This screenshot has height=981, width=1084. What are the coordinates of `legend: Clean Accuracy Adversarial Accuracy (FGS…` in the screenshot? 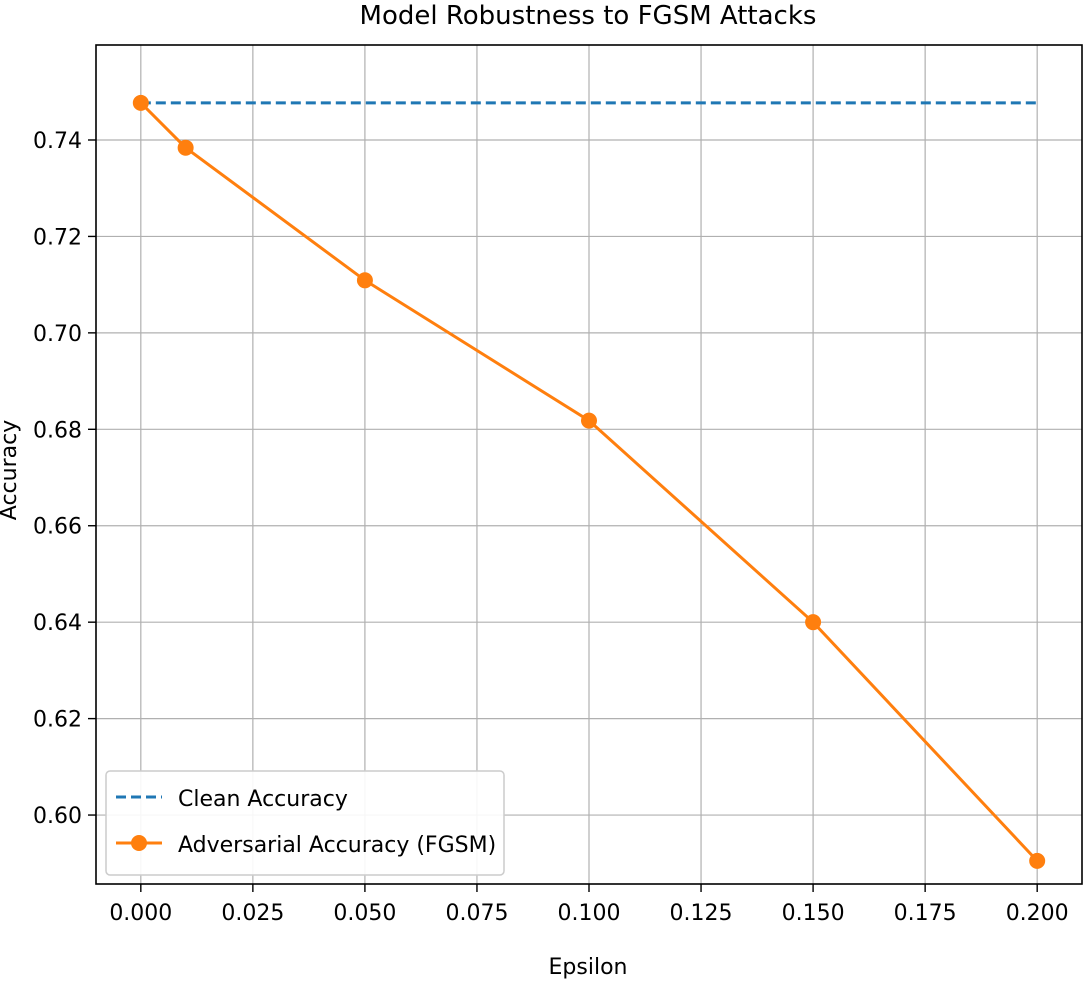 It's located at (305, 823).